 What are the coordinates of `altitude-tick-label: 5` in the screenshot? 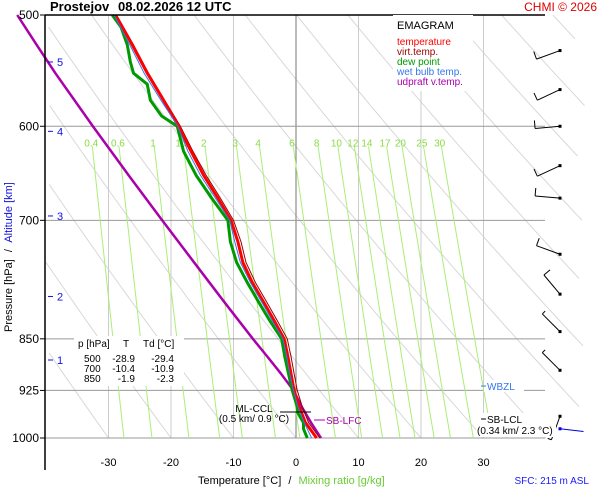 It's located at (60, 63).